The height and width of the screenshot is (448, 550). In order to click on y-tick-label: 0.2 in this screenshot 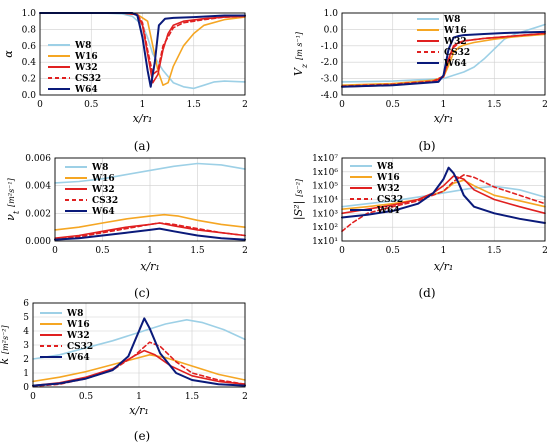, I will do `click(29, 80)`.